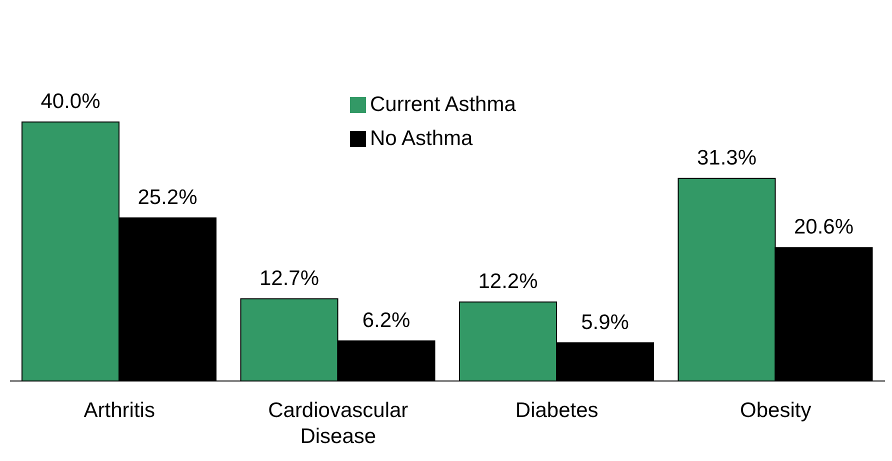  Describe the element at coordinates (726, 158) in the screenshot. I see `data-label: 31.3%` at that location.